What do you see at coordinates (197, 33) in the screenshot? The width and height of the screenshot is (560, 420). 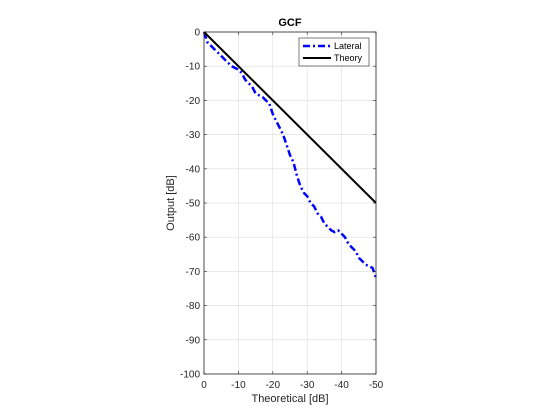 I see `y-tick-label: 0` at bounding box center [197, 33].